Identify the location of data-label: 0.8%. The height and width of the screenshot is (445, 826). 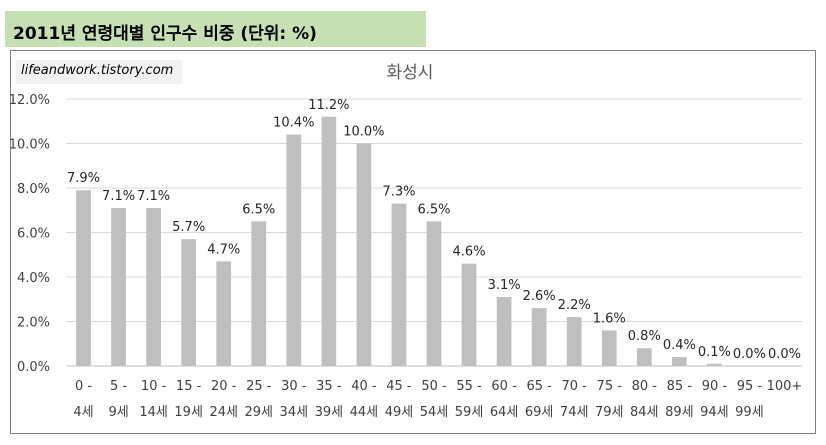
(644, 336).